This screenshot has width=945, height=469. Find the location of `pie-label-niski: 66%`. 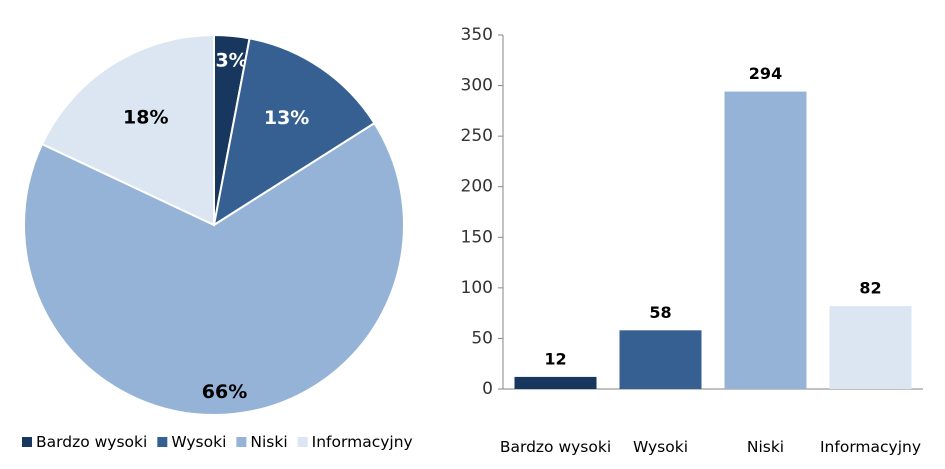

pie-label-niski: 66% is located at coordinates (224, 392).